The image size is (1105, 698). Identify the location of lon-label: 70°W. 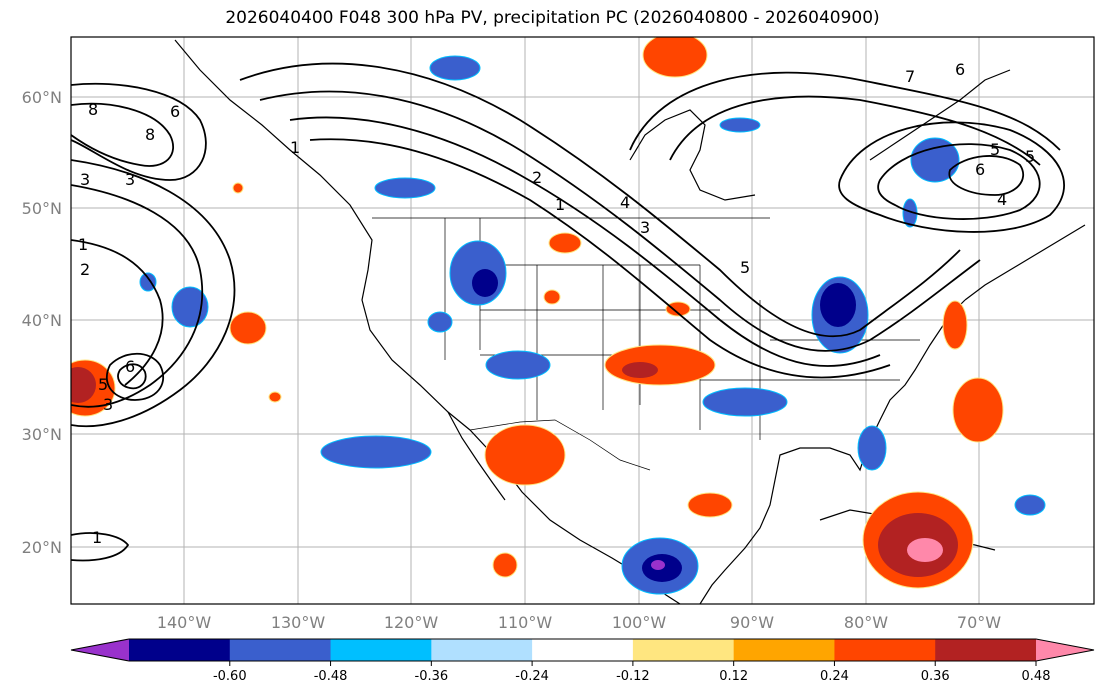
(979, 622).